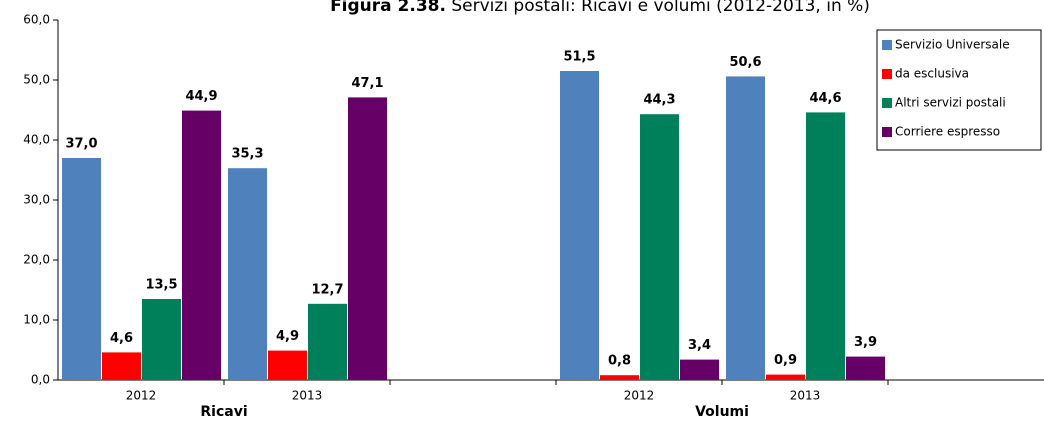  What do you see at coordinates (947, 132) in the screenshot?
I see `legend-label: Corriere espresso` at bounding box center [947, 132].